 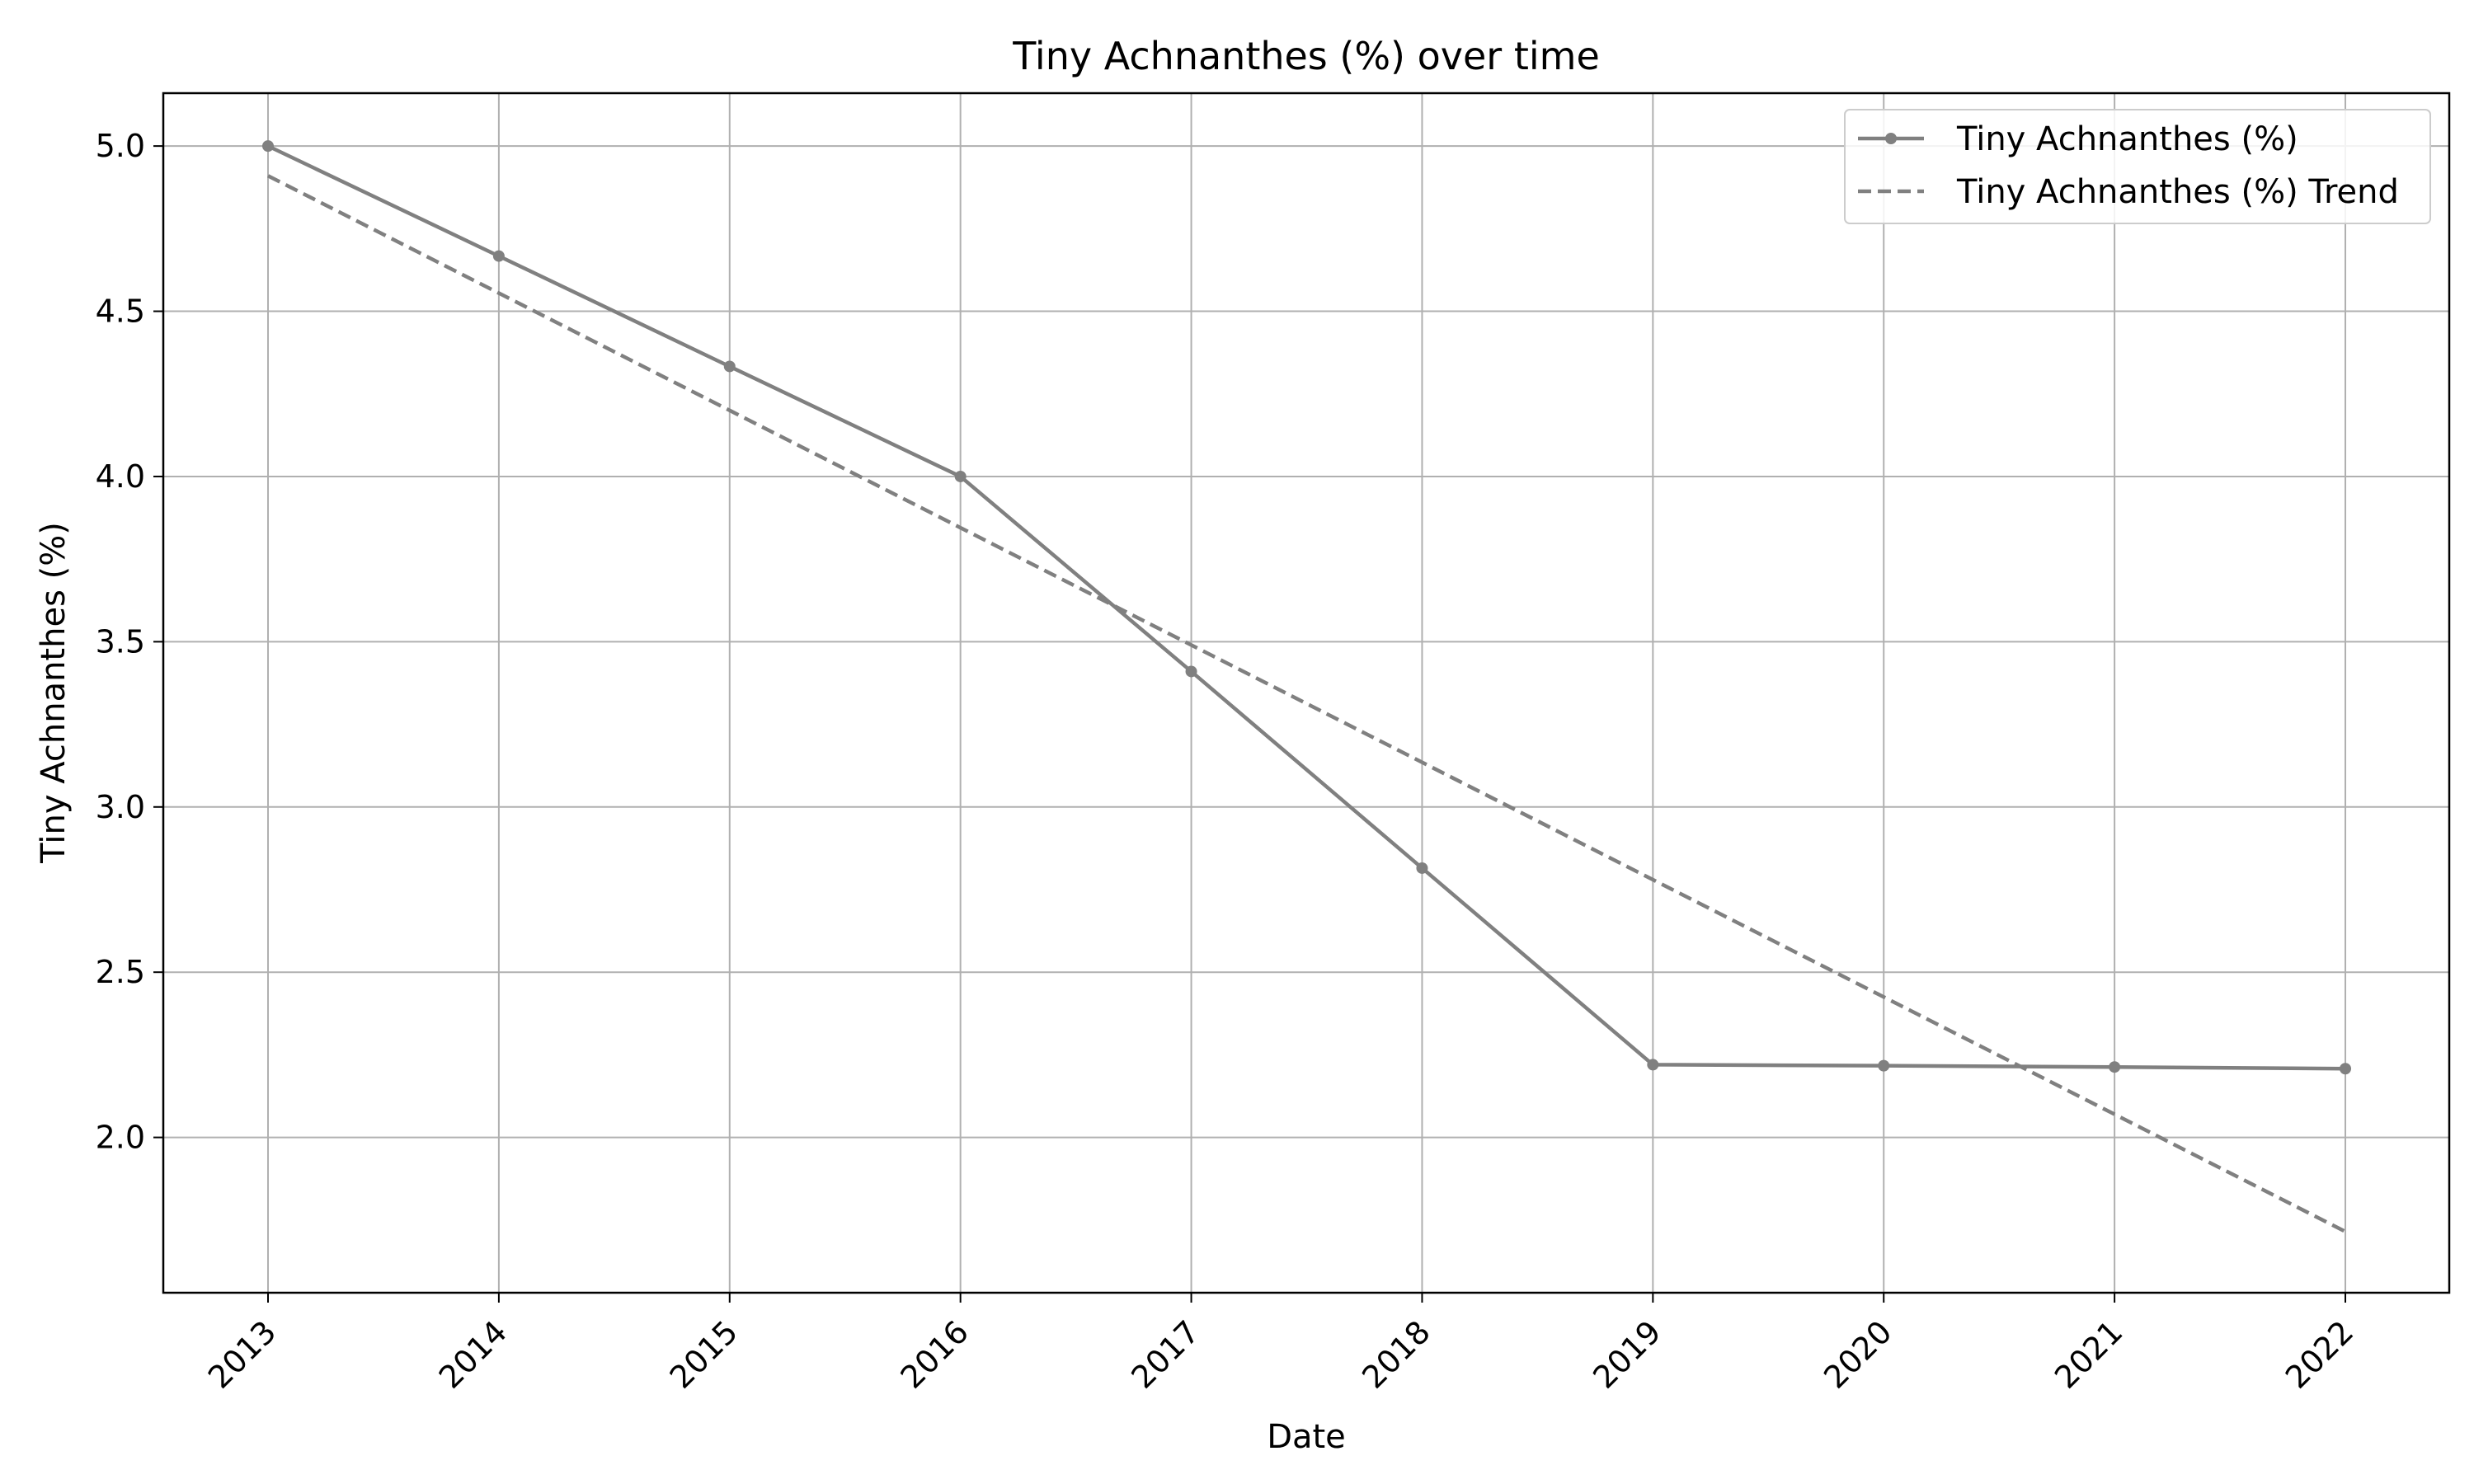 What do you see at coordinates (120, 972) in the screenshot?
I see `y-tick-label: 2.5` at bounding box center [120, 972].